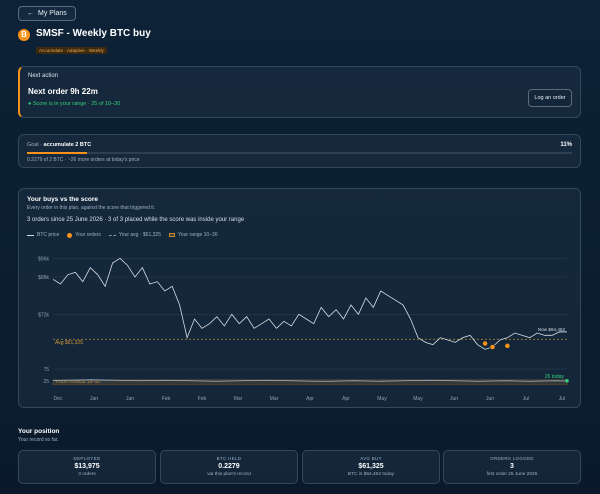 Image resolution: width=600 pixels, height=494 pixels. I want to click on stat-label: BTC HELD, so click(229, 458).